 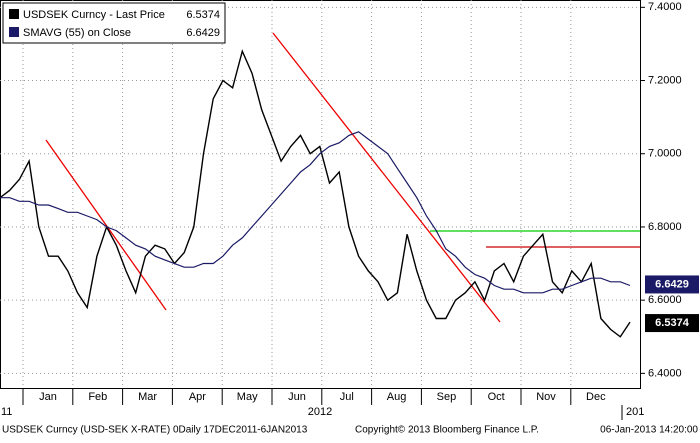 I want to click on x-tick-label: Jun, so click(x=297, y=397).